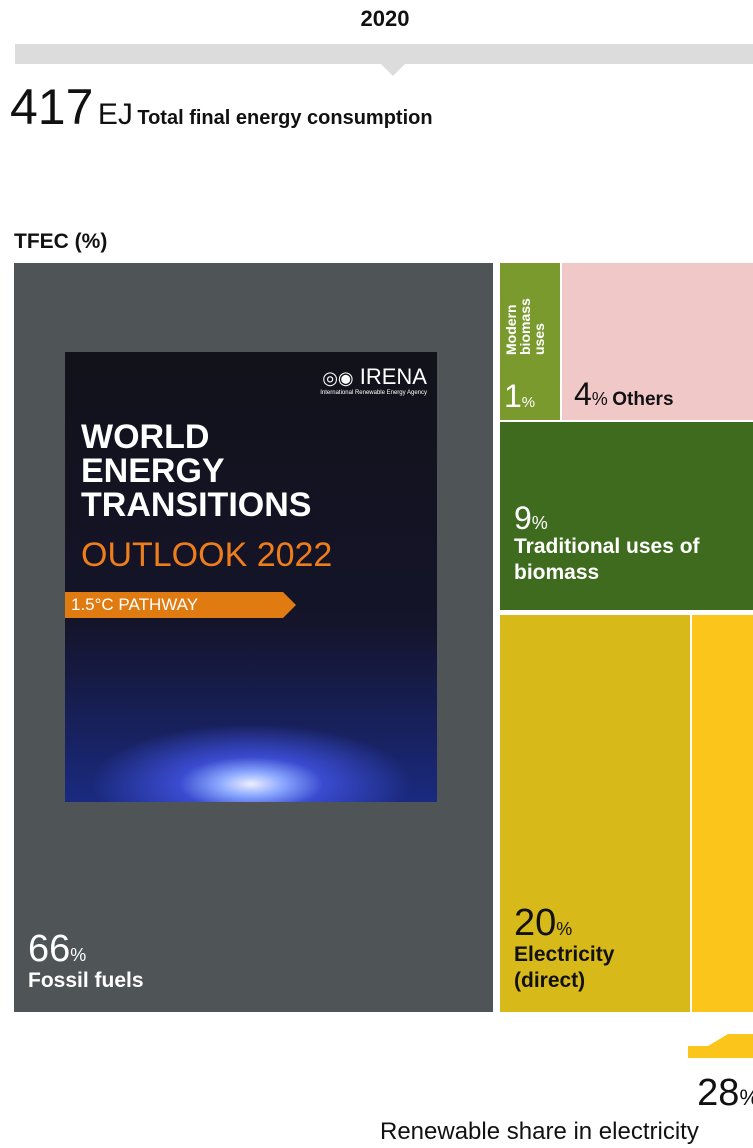 The height and width of the screenshot is (1148, 753). I want to click on total-unit: EJ, so click(115, 114).